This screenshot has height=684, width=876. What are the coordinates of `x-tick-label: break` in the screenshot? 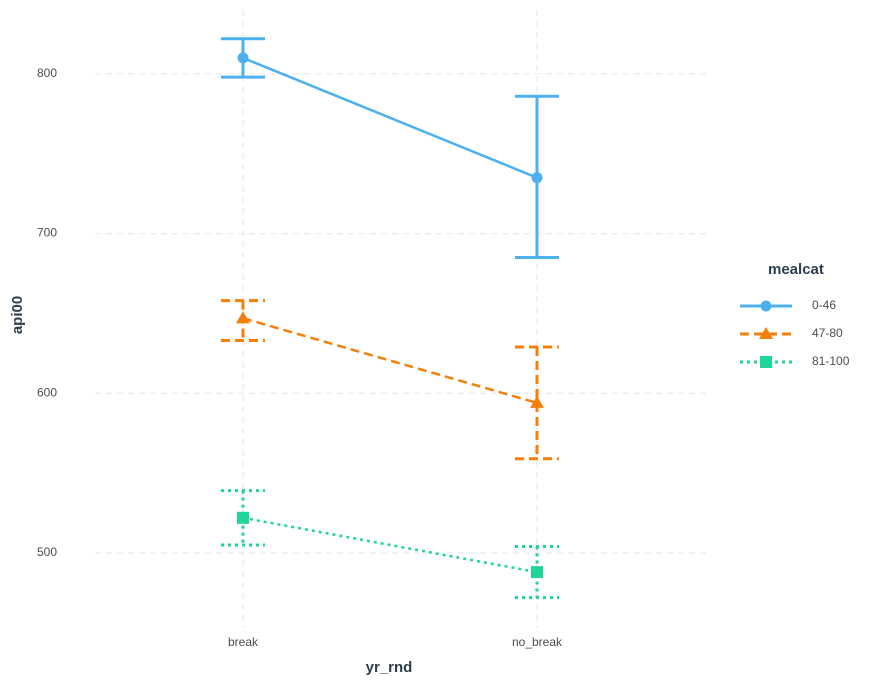 It's located at (243, 642).